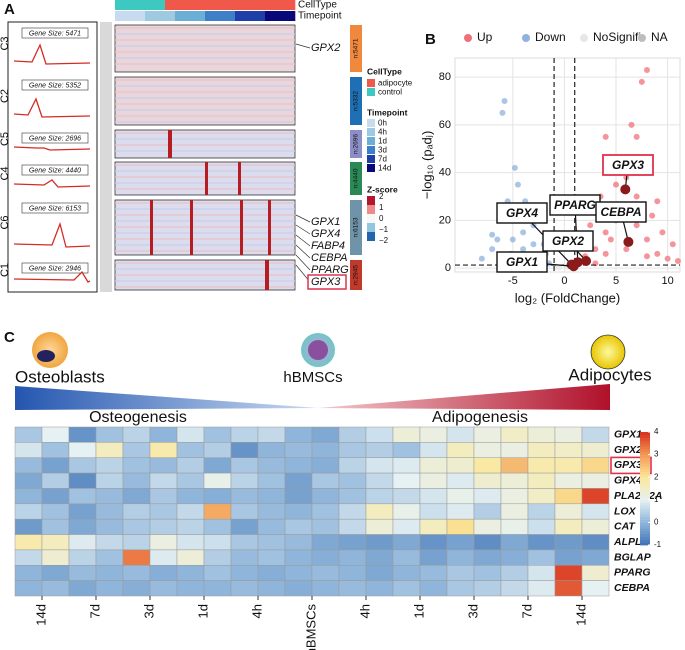 The width and height of the screenshot is (685, 650). Describe the element at coordinates (395, 83) in the screenshot. I see `legend-label: adipocyte` at that location.